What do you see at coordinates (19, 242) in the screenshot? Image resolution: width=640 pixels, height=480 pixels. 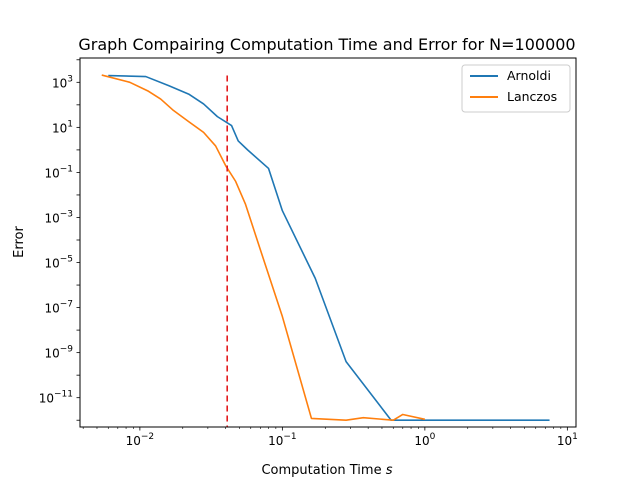 I see `y-axis-label: Error` at bounding box center [19, 242].